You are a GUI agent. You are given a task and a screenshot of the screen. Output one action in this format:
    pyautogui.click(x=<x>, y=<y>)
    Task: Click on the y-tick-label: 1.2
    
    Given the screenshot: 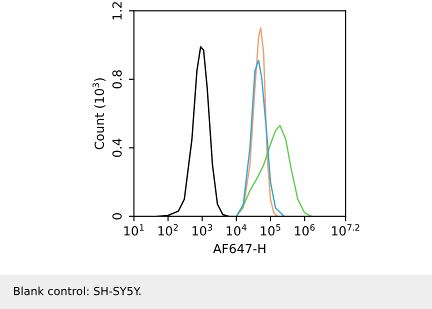 What is the action you would take?
    pyautogui.click(x=117, y=11)
    